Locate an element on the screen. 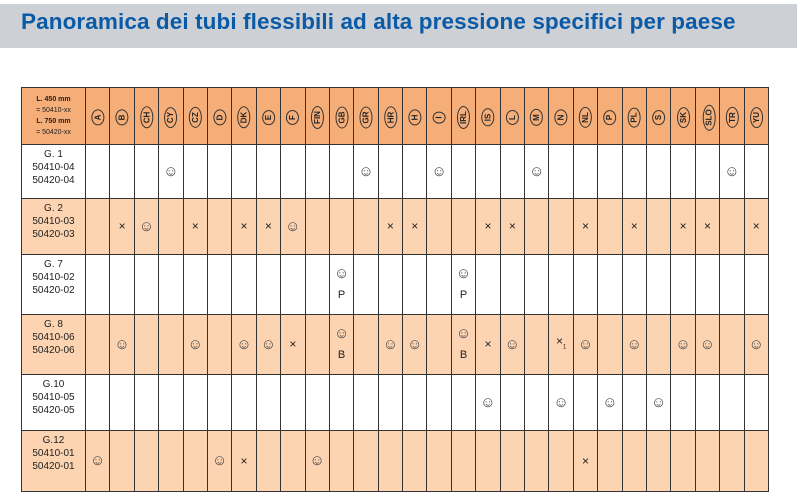 This screenshot has width=797, height=500. country-header-b: B is located at coordinates (122, 116).